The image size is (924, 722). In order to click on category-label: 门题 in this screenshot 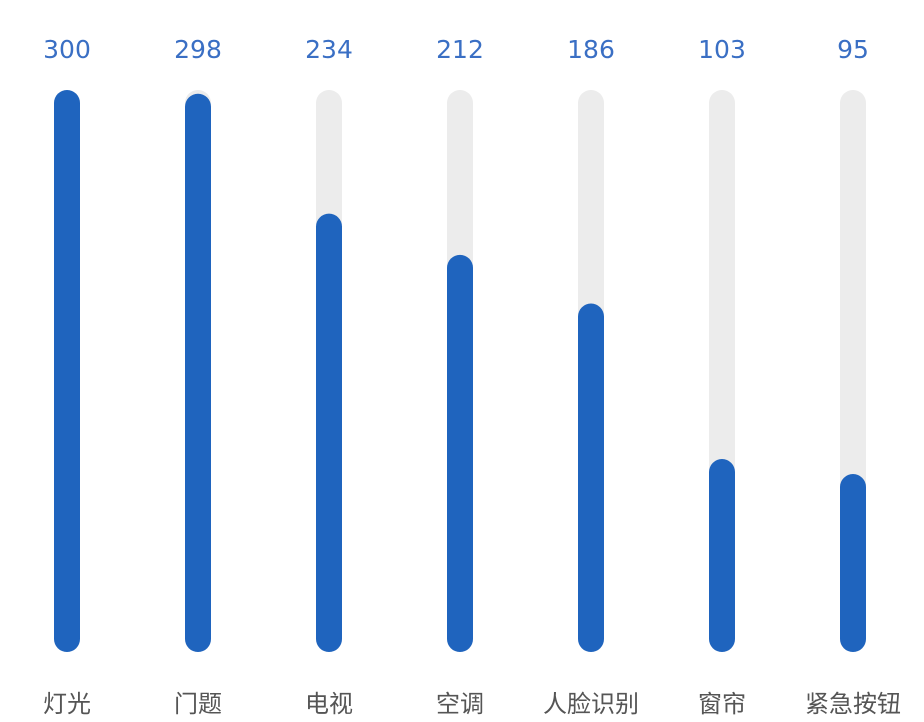, I will do `click(198, 704)`.